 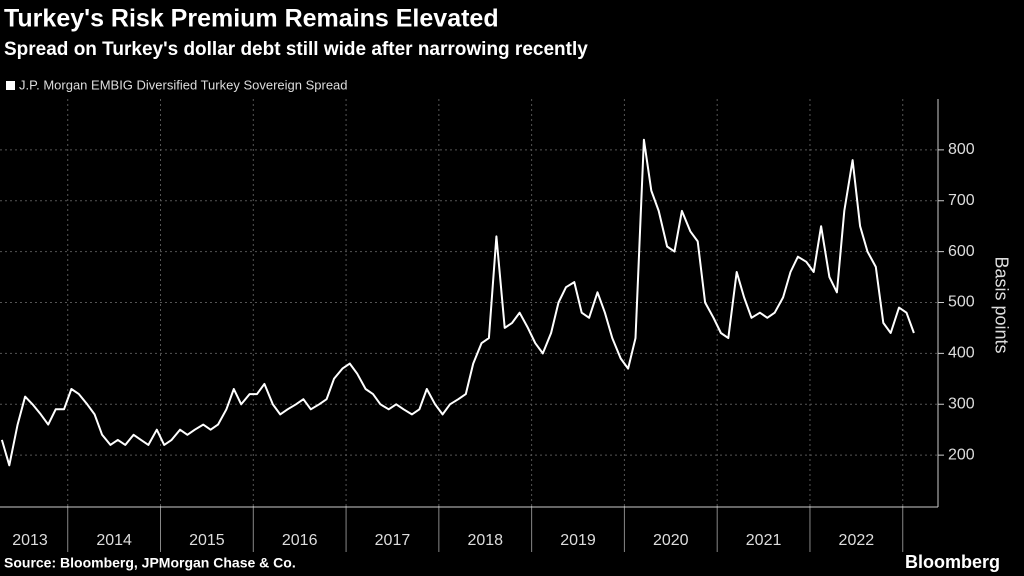 What do you see at coordinates (10, 85) in the screenshot?
I see `legend-swatch` at bounding box center [10, 85].